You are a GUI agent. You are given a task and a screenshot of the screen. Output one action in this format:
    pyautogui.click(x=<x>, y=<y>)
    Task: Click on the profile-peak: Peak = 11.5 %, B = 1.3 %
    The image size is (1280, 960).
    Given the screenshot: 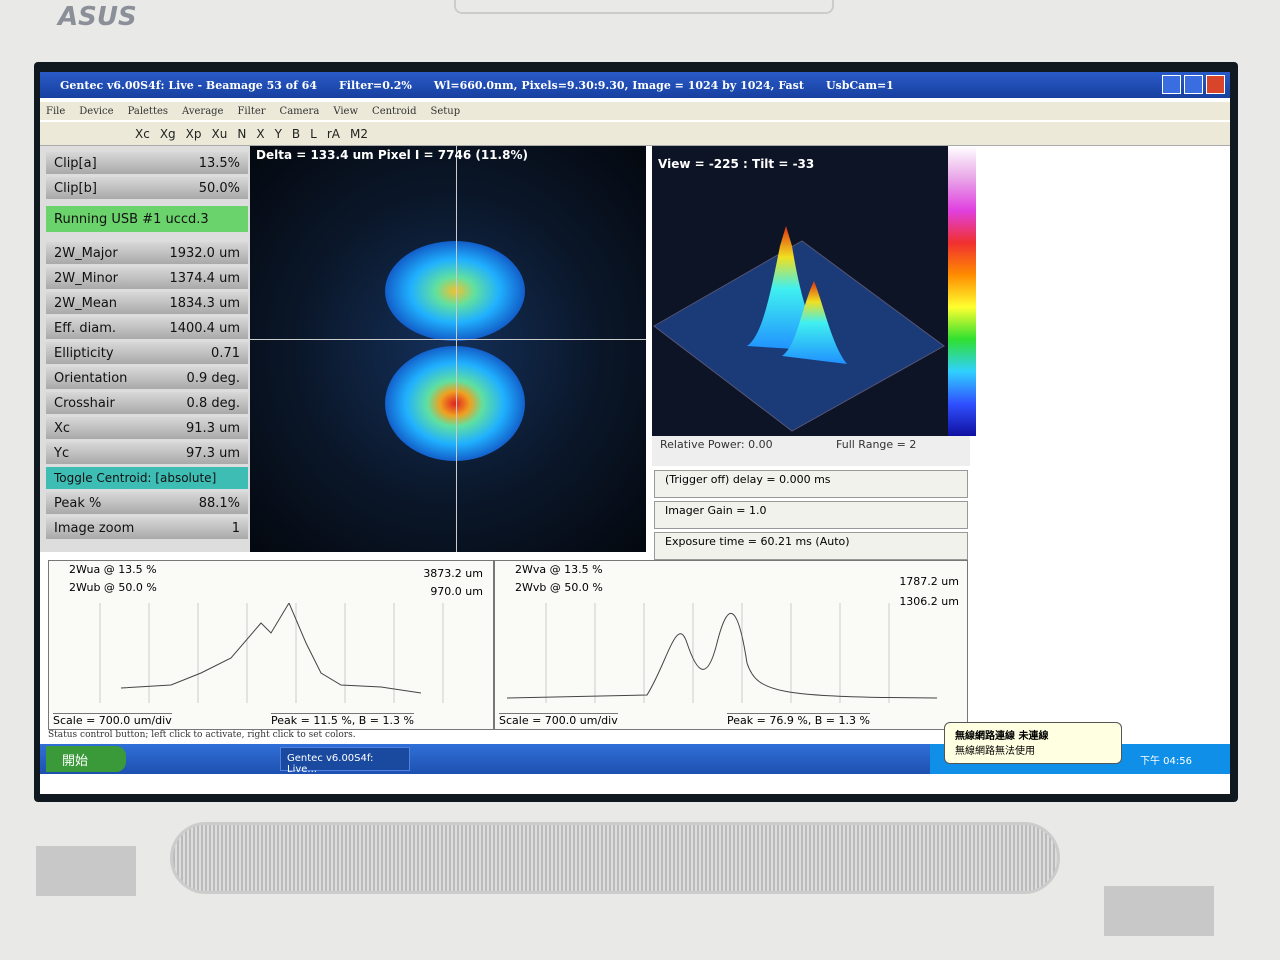 What is the action you would take?
    pyautogui.click(x=342, y=720)
    